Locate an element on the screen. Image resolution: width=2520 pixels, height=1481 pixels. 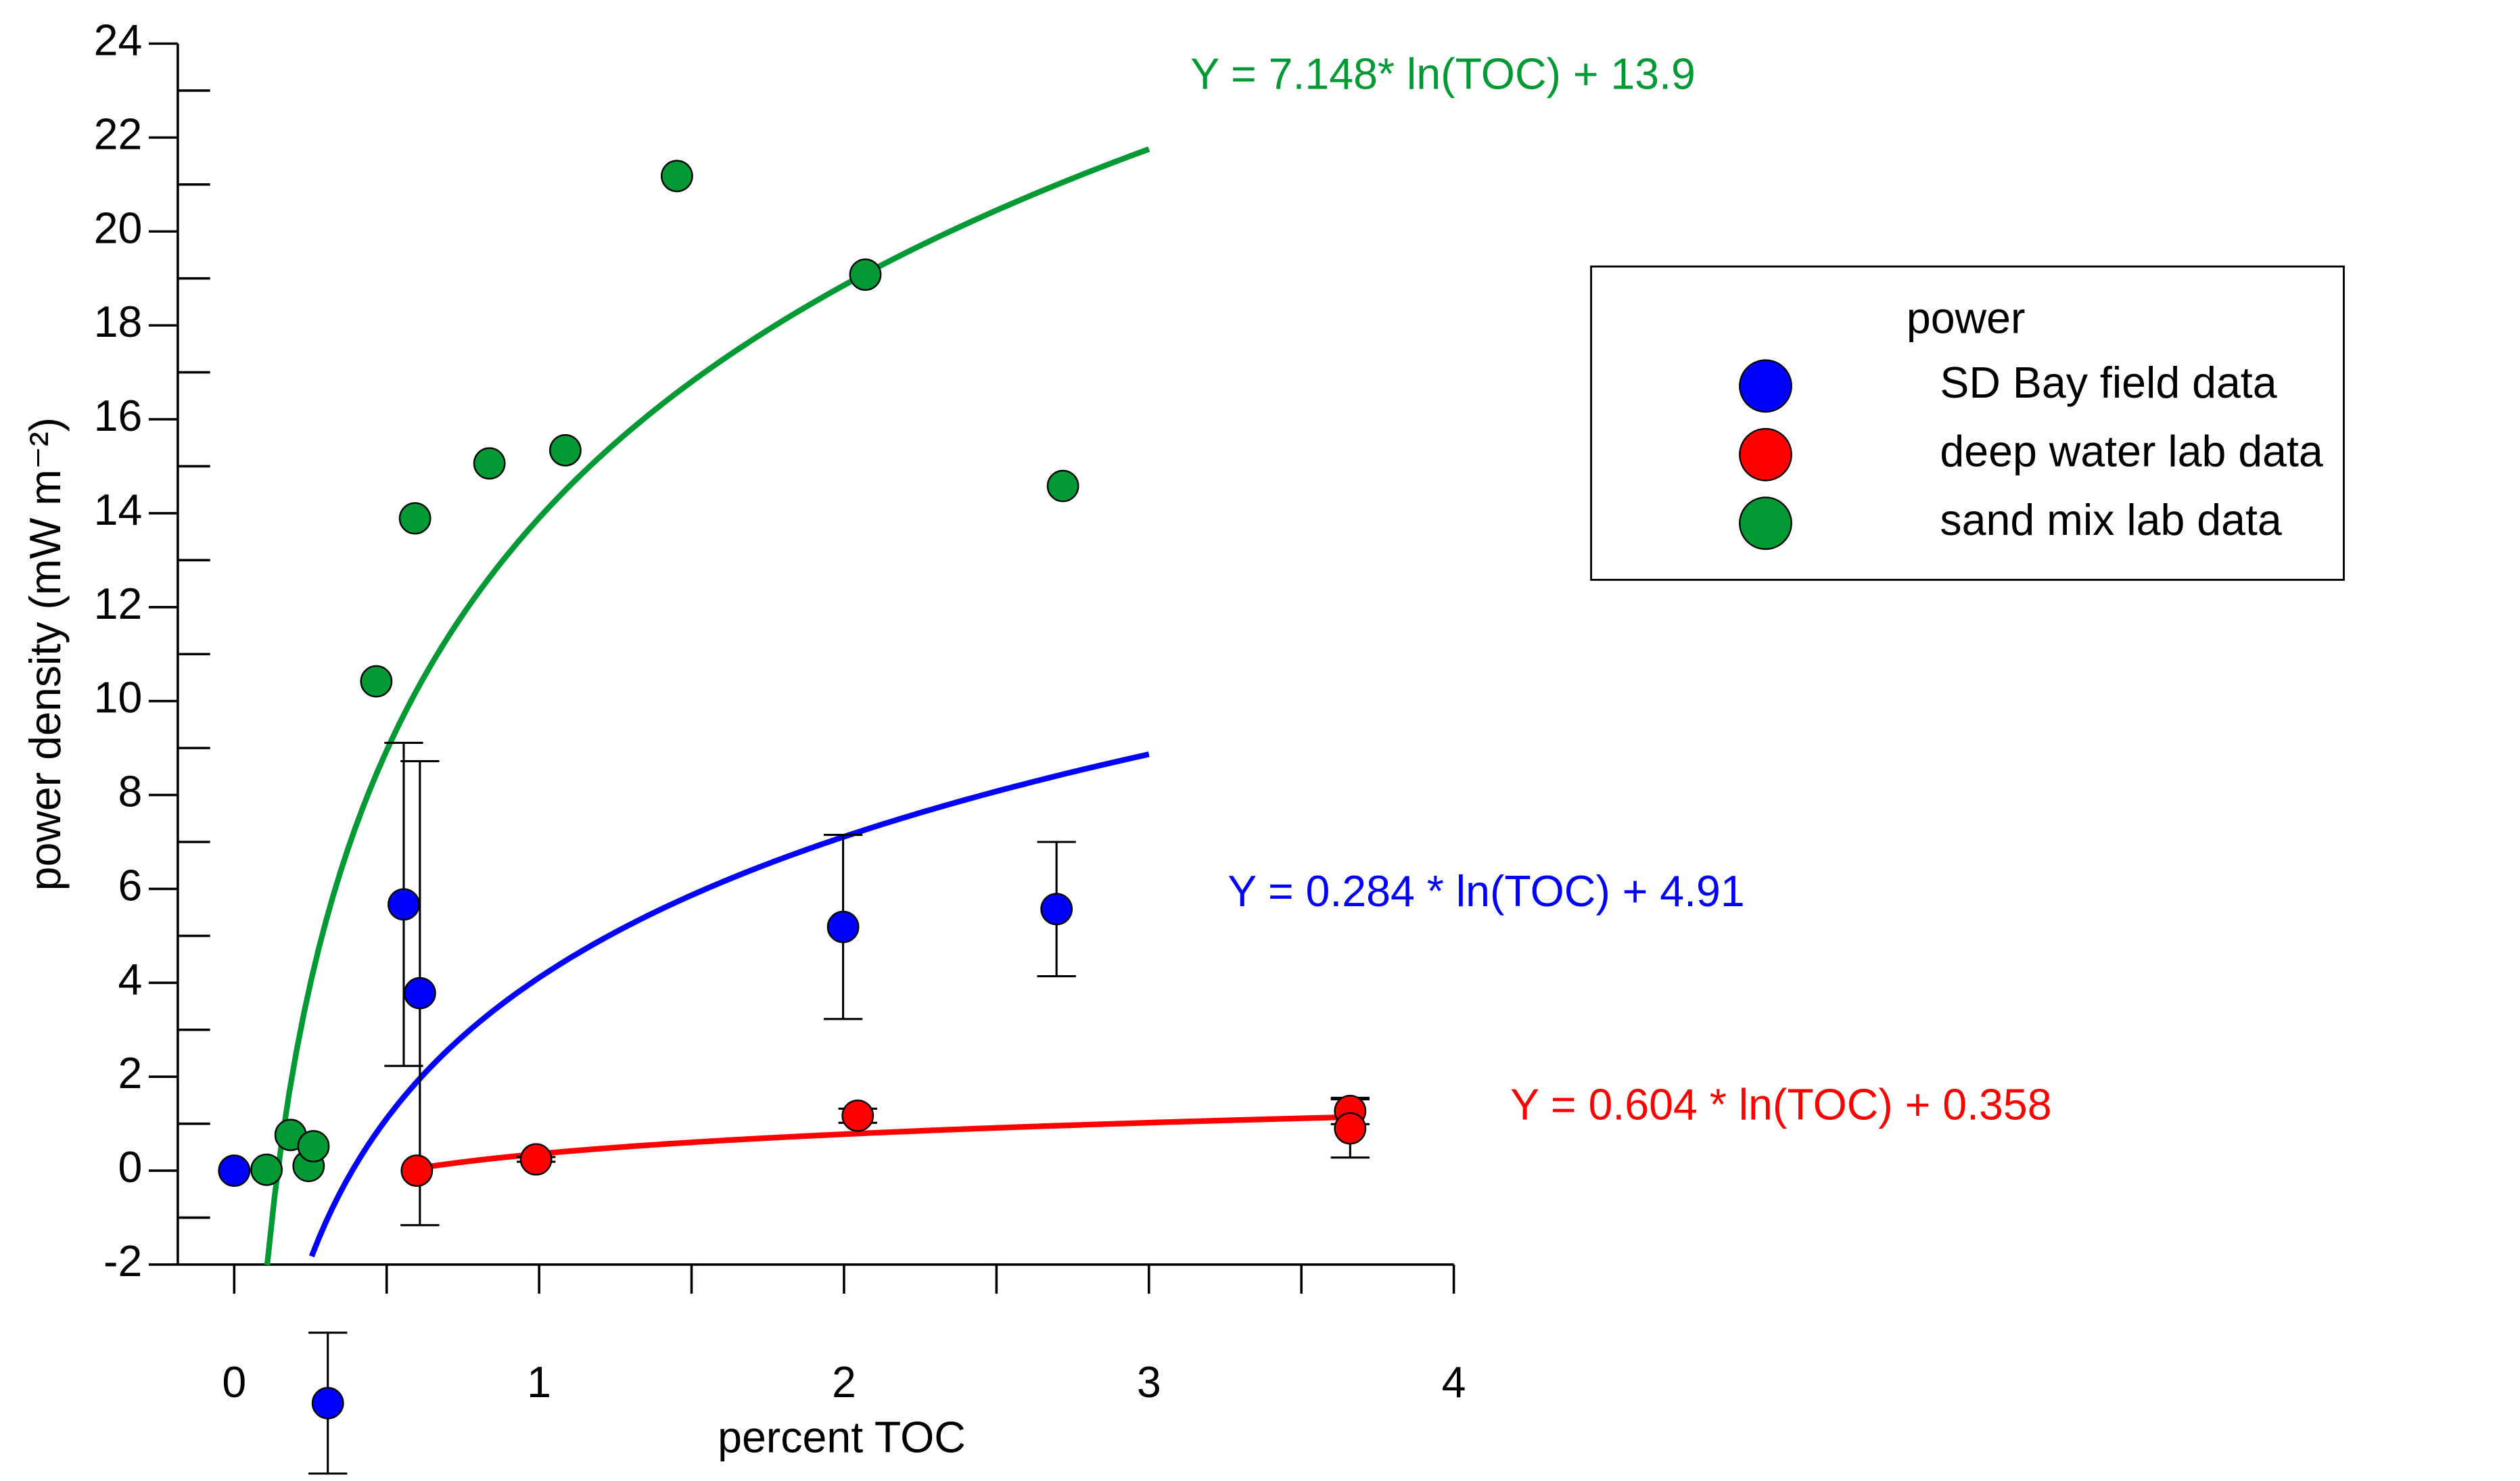
x-axis-label: percent TOC is located at coordinates (842, 1437).